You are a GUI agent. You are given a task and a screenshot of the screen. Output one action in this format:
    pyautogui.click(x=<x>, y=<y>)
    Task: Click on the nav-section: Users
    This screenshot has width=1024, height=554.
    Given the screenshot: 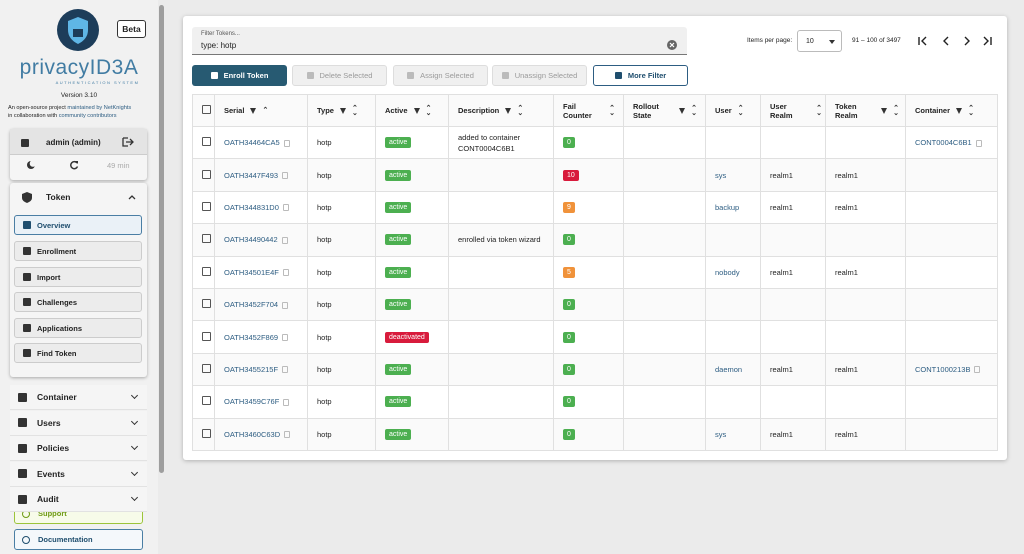 What is the action you would take?
    pyautogui.click(x=78, y=423)
    